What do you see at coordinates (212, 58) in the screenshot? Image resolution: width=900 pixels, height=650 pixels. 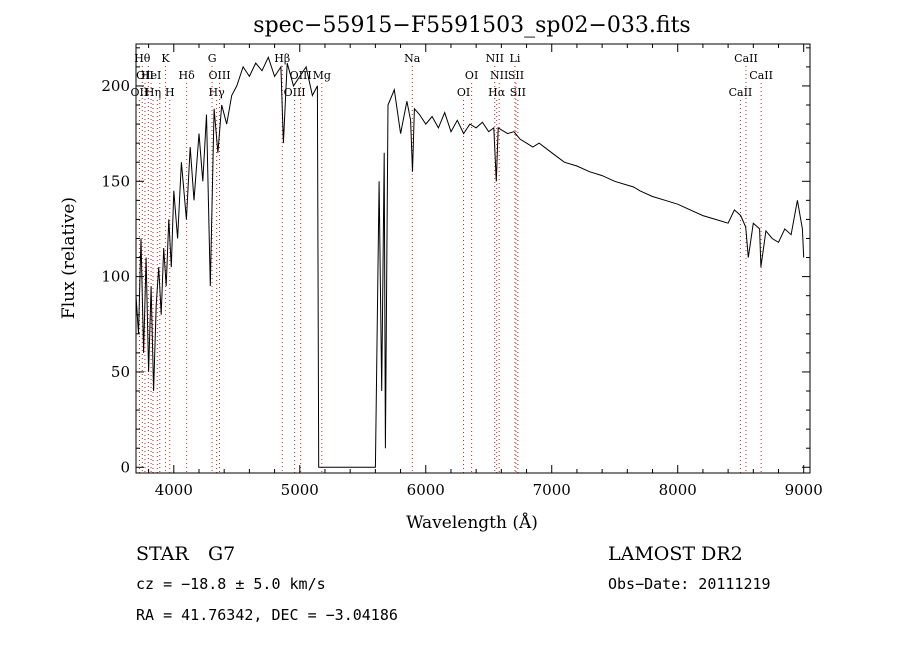 I see `line-label: G` at bounding box center [212, 58].